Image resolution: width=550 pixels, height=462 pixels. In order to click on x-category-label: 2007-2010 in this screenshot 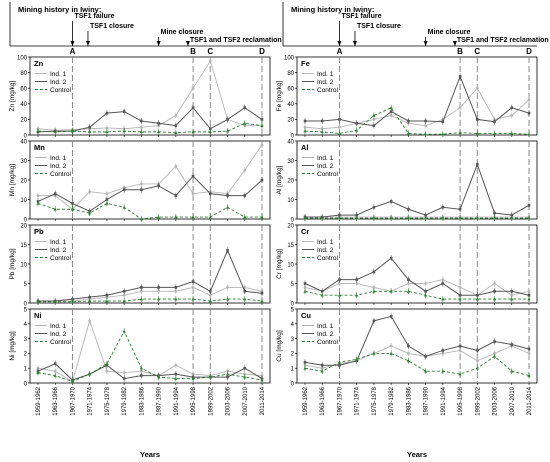, I will do `click(513, 400)`.